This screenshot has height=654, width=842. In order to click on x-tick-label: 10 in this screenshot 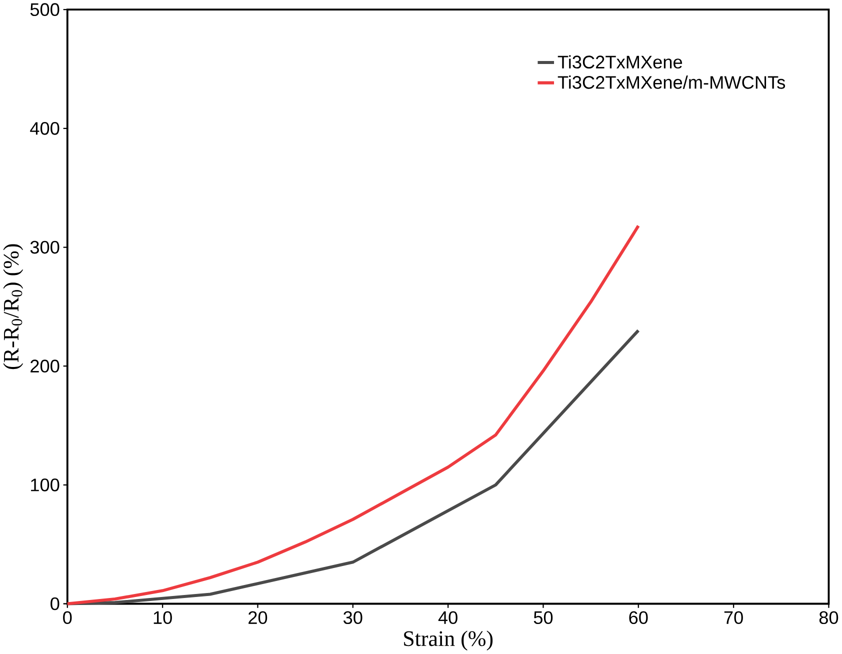, I will do `click(163, 617)`.